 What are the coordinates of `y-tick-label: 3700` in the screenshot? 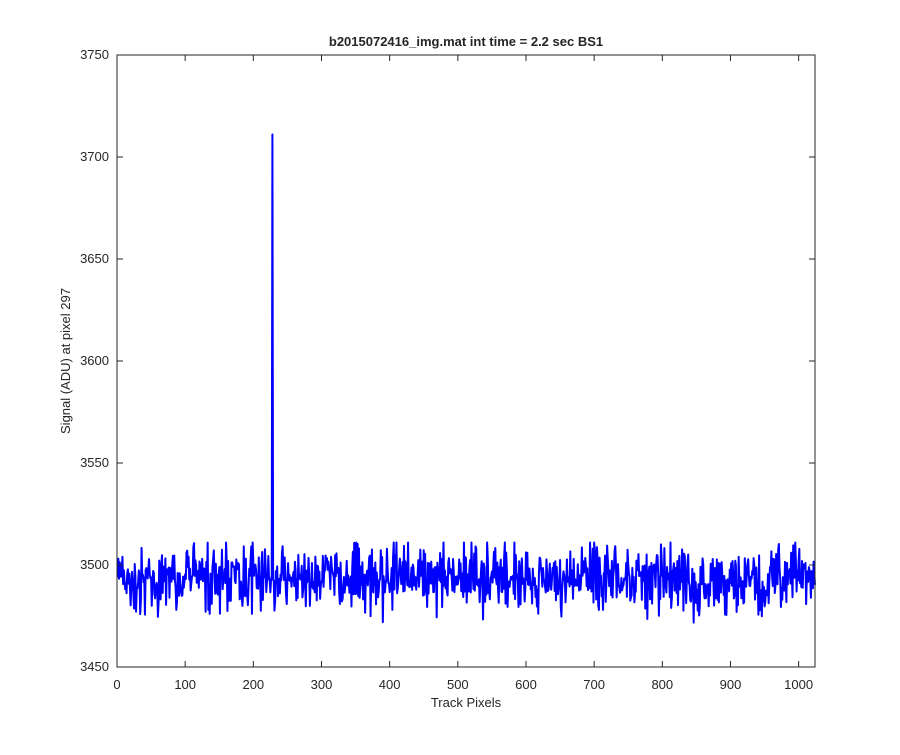 It's located at (94, 156).